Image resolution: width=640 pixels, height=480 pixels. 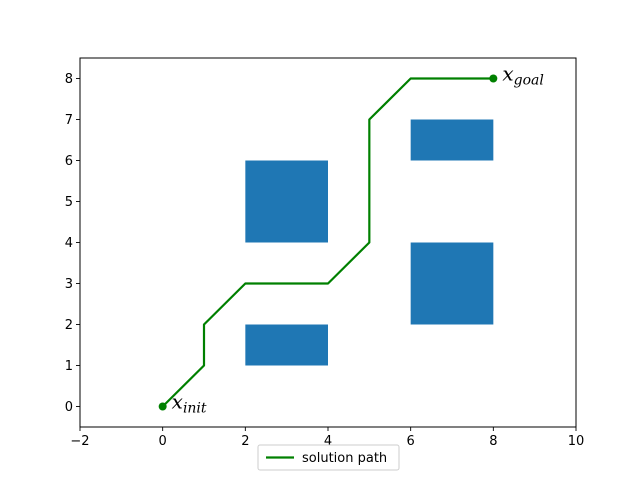 I want to click on x-tick-label: 4, so click(x=328, y=441).